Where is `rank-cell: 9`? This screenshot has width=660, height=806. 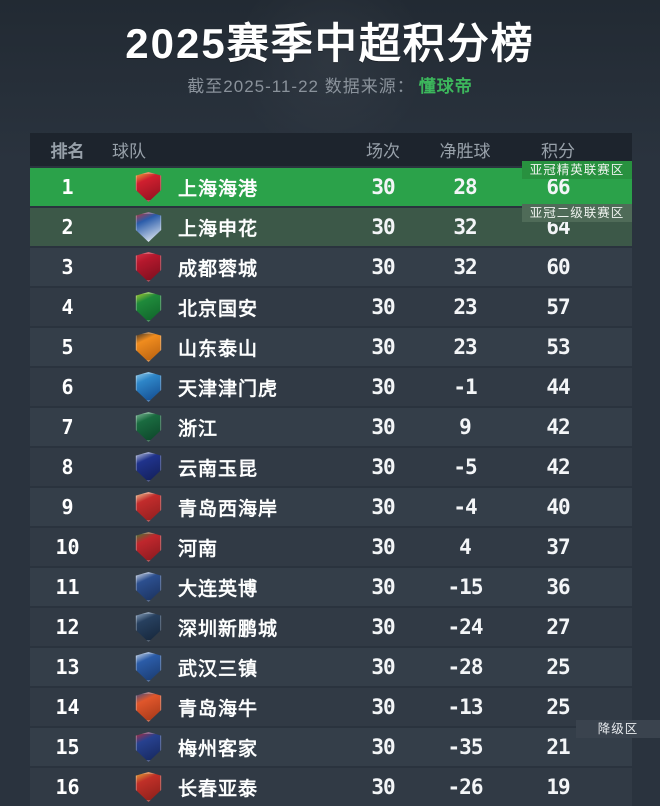 rank-cell: 9 is located at coordinates (67, 507).